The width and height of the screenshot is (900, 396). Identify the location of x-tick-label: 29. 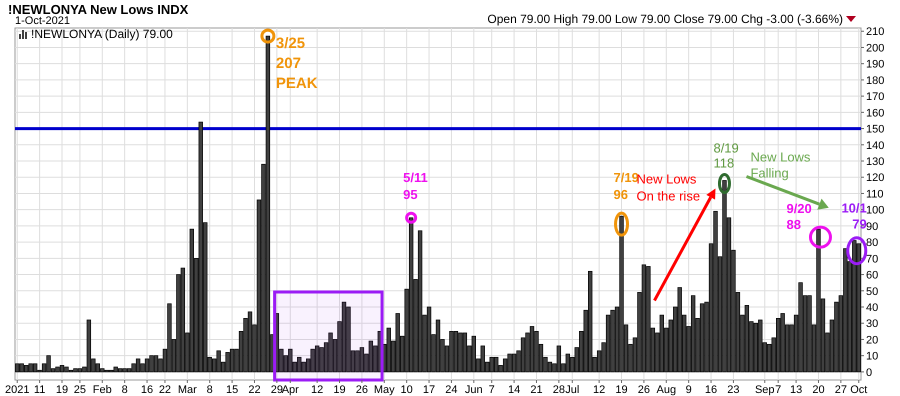
(276, 390).